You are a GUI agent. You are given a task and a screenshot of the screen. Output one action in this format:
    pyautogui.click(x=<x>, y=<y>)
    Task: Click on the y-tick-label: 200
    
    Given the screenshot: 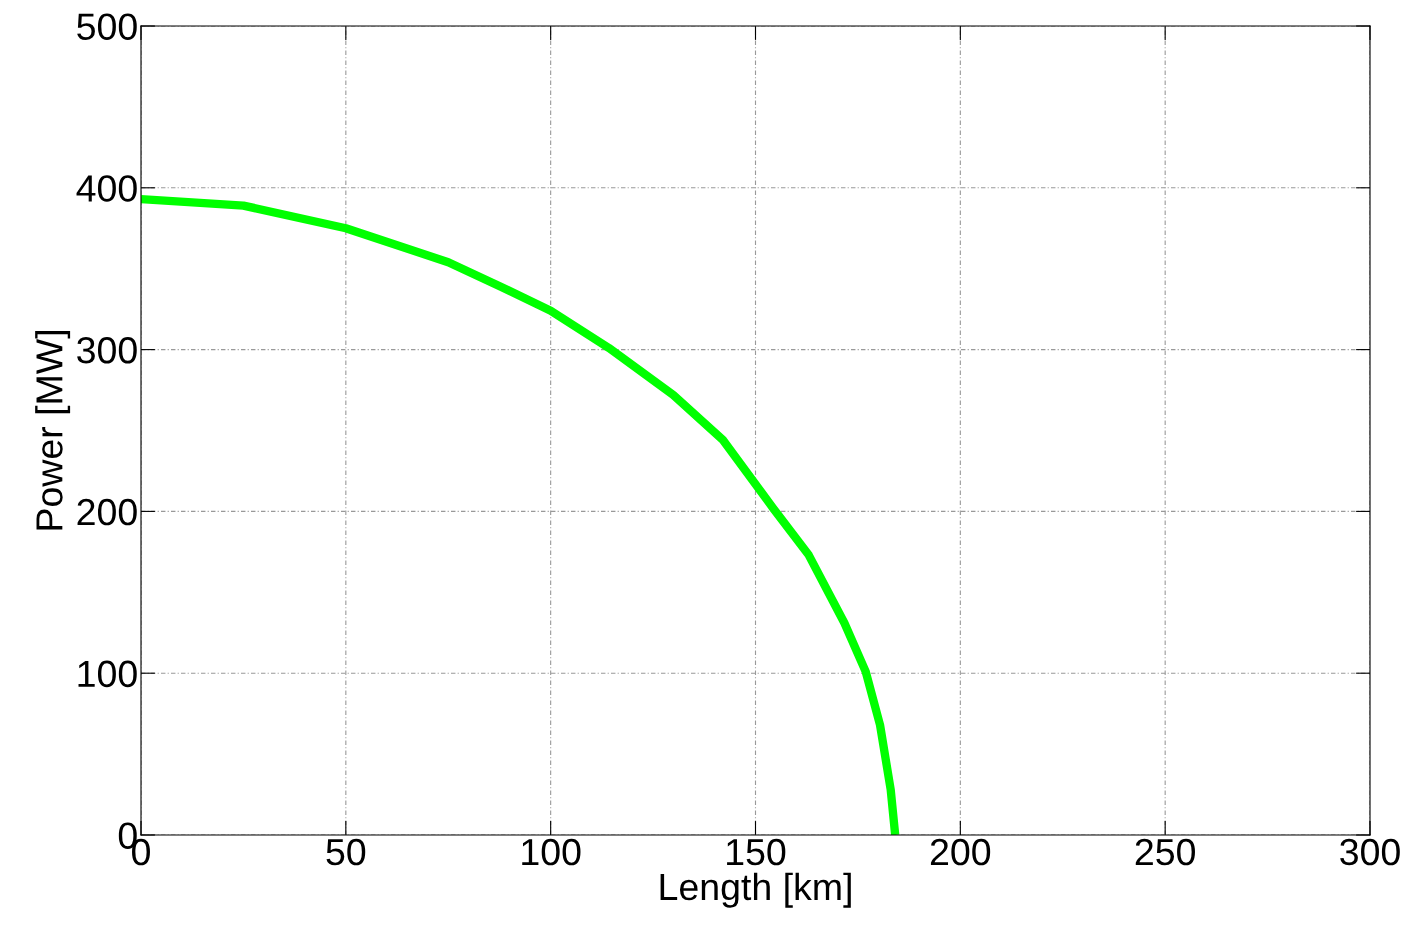 What is the action you would take?
    pyautogui.click(x=107, y=512)
    